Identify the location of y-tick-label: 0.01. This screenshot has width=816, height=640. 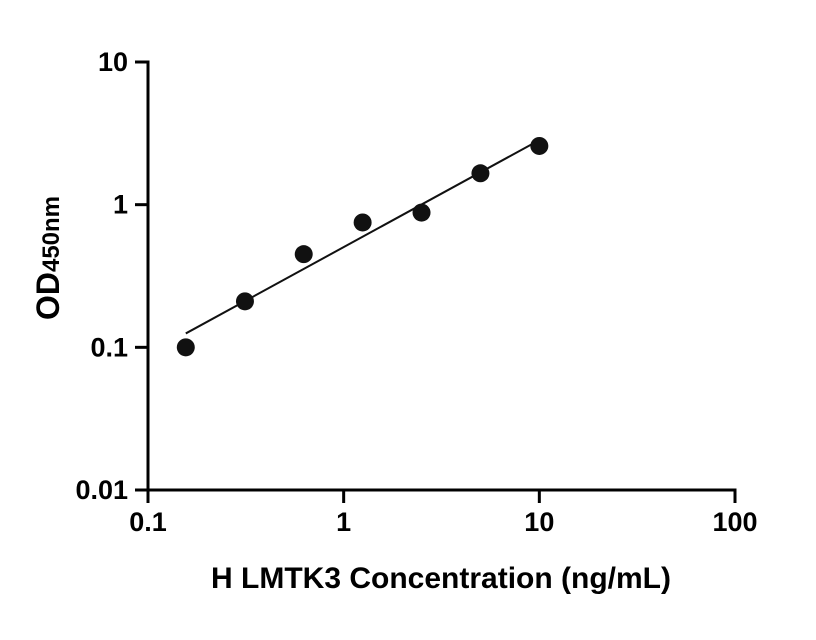
(101, 490).